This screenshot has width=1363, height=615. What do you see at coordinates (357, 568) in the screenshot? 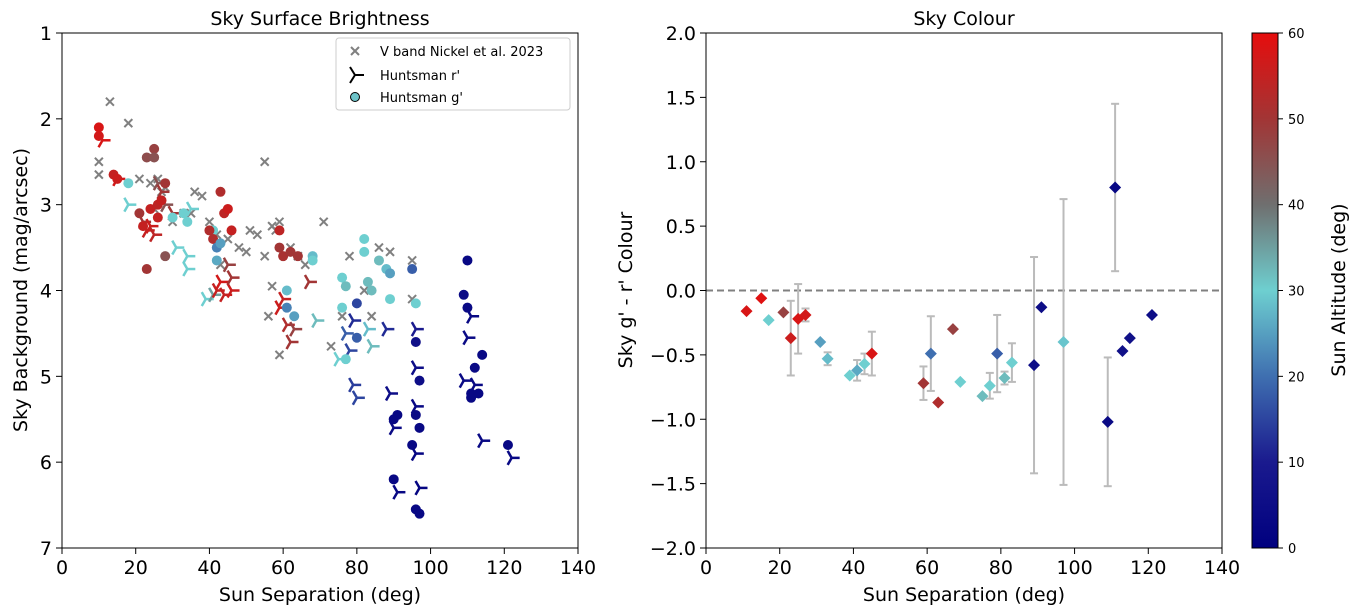
I see `brightness-xtick-label: 80` at bounding box center [357, 568].